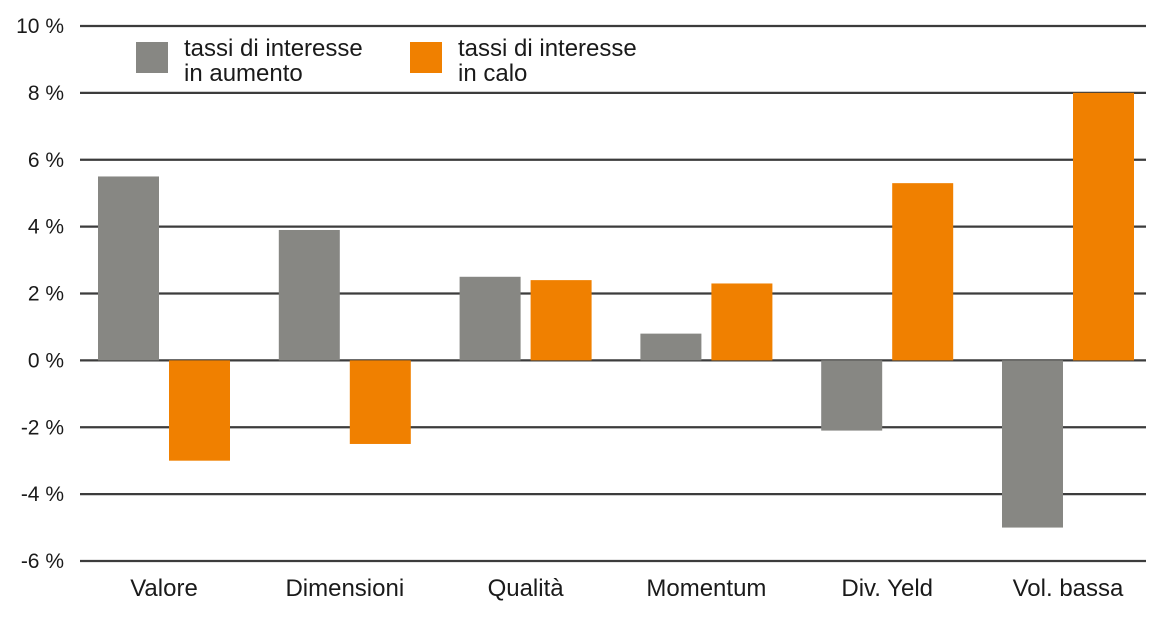 The image size is (1168, 618). I want to click on x-category-label: Momentum, so click(706, 588).